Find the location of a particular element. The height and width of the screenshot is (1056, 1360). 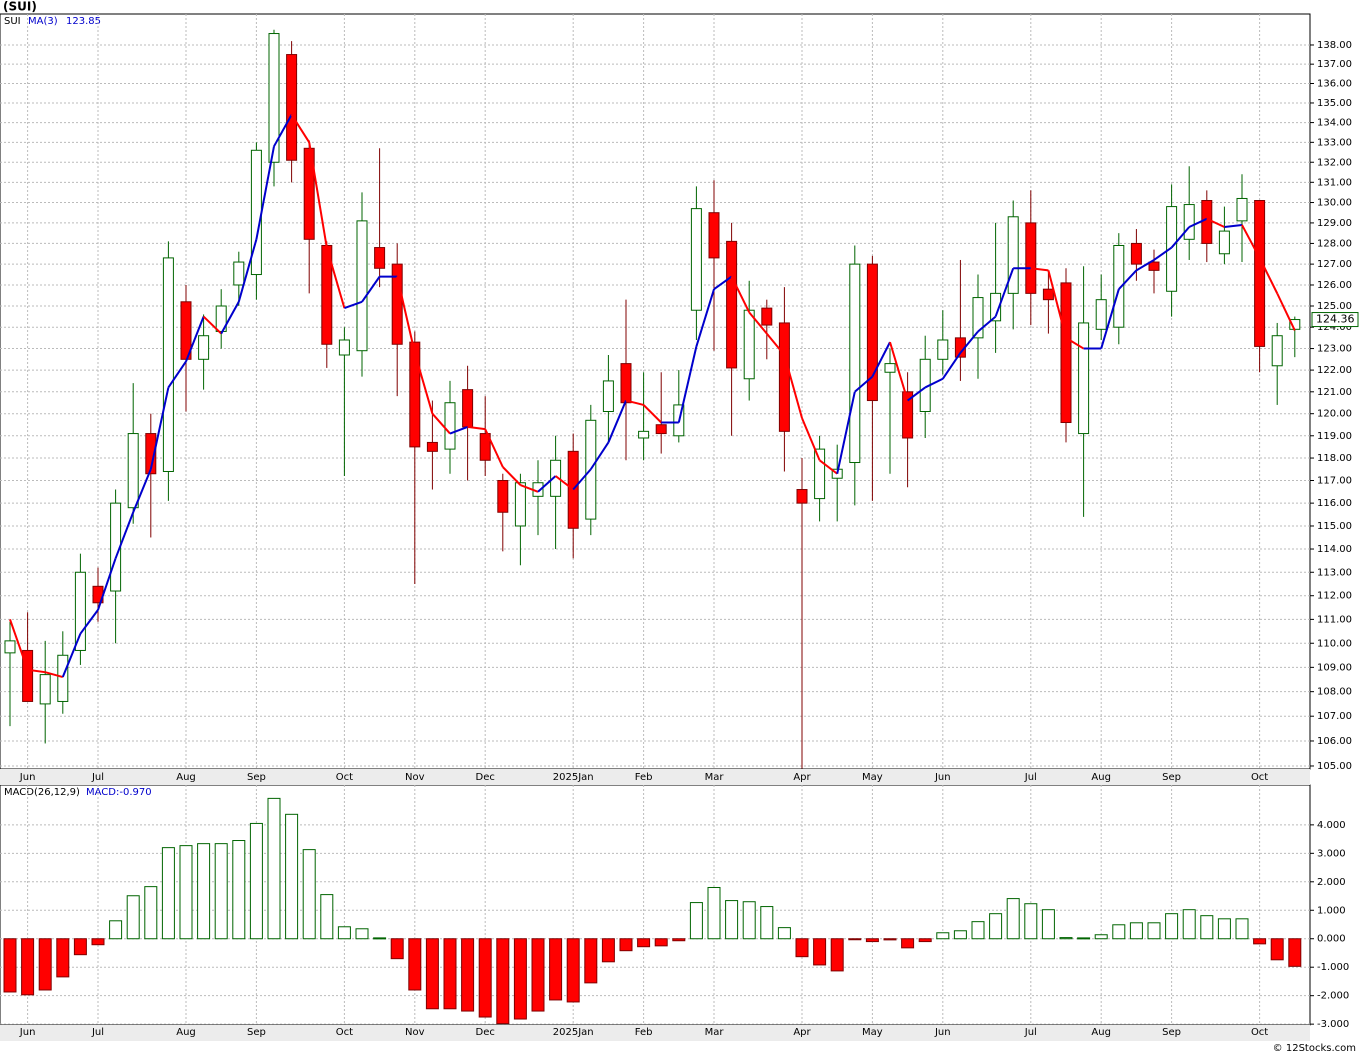

y-tick-label: 1.000 is located at coordinates (1331, 910).